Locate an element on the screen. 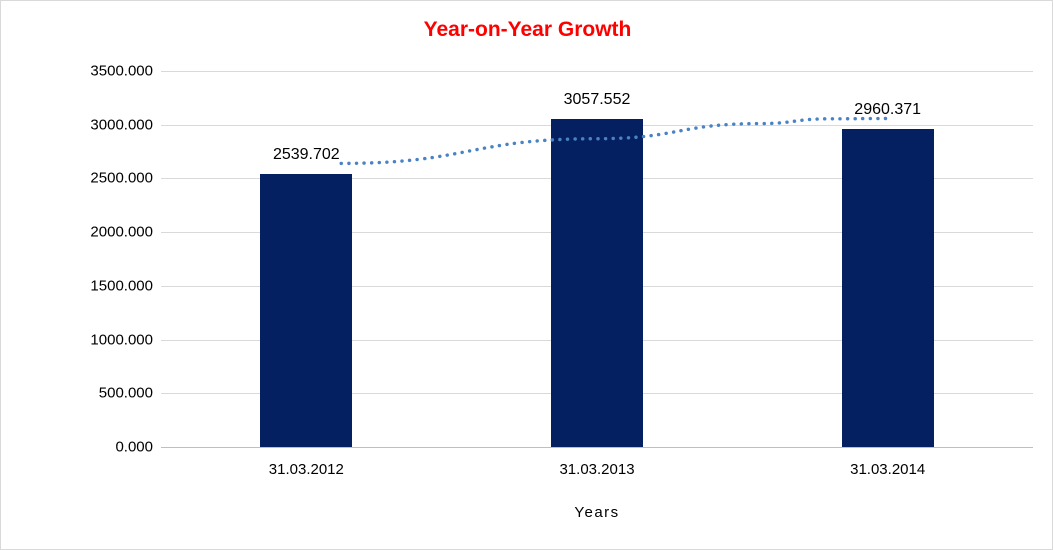  data-label: 2960.371 is located at coordinates (888, 109).